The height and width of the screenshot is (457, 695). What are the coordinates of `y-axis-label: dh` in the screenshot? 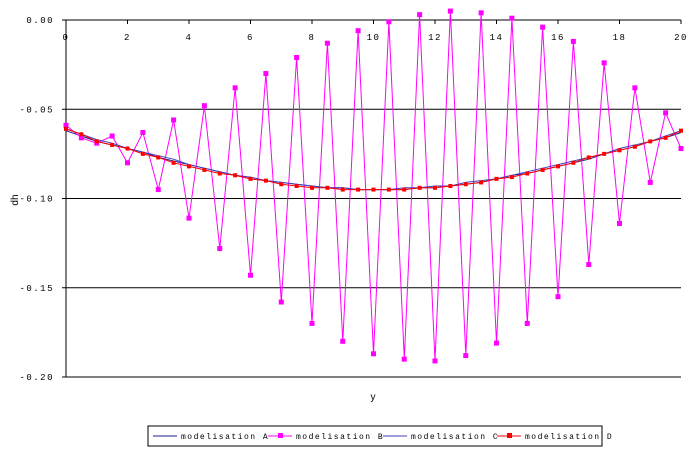 It's located at (15, 199).